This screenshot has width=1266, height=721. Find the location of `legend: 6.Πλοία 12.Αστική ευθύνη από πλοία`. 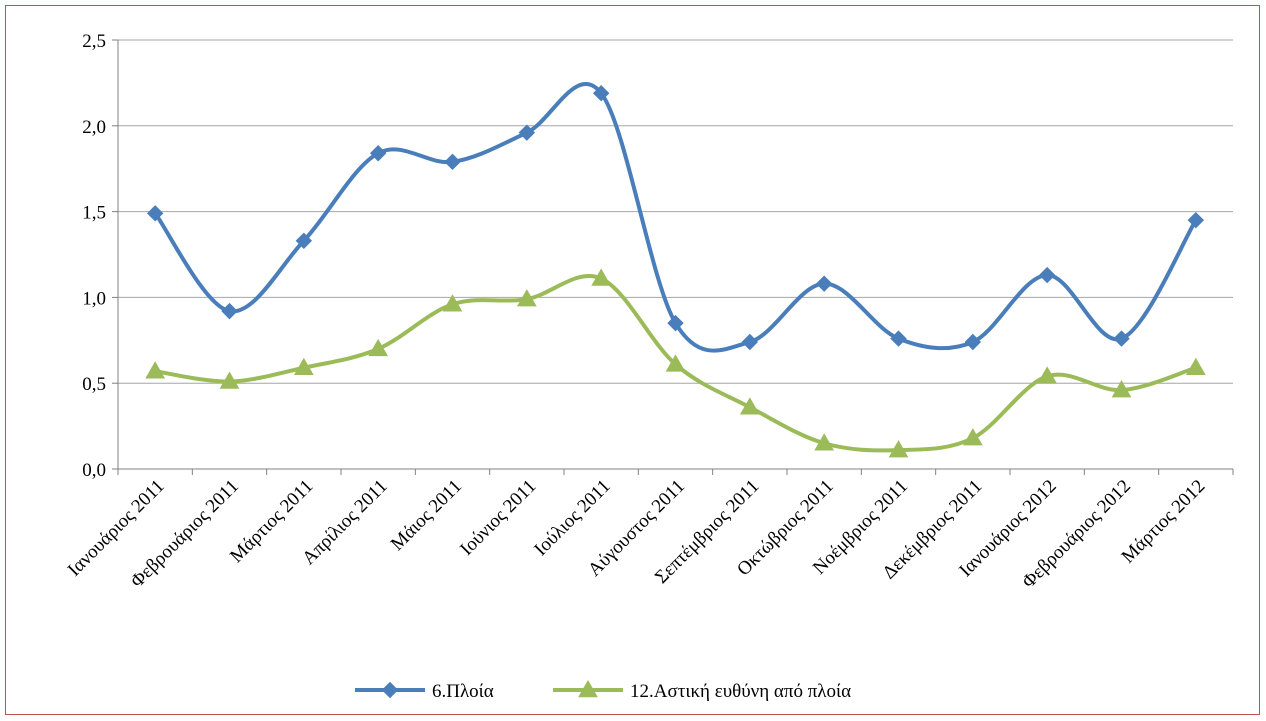

legend: 6.Πλοία 12.Αστική ευθύνη από πλοία is located at coordinates (603, 690).